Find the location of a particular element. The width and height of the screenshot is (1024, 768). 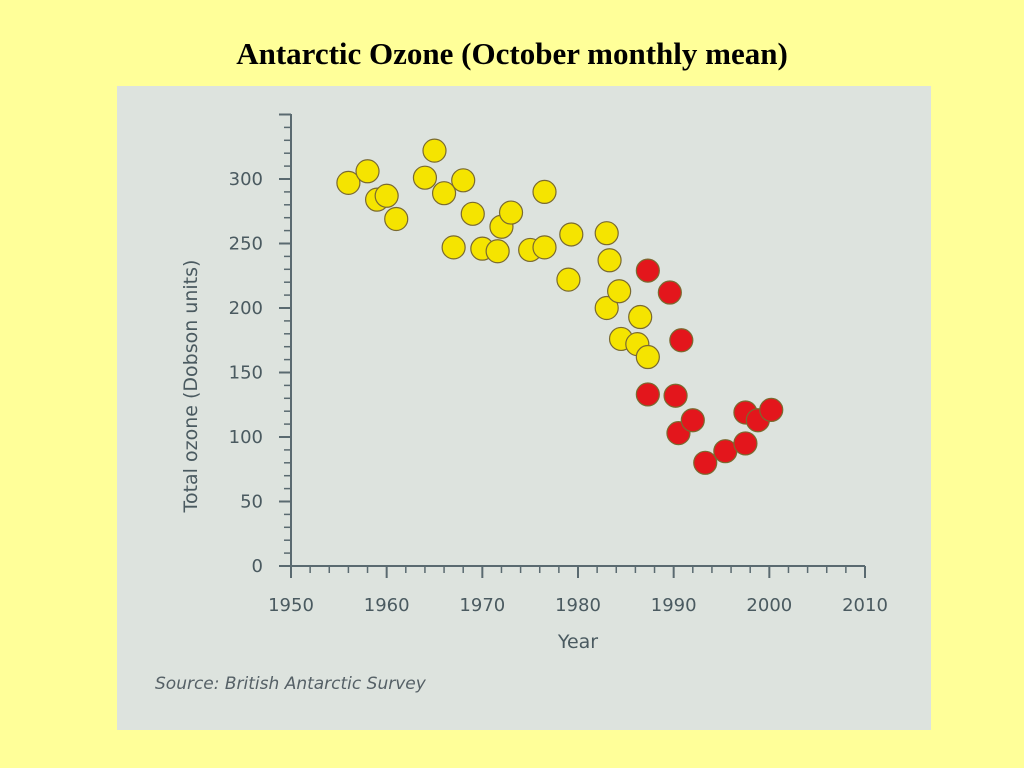

y-tick-label: 150 is located at coordinates (246, 373).